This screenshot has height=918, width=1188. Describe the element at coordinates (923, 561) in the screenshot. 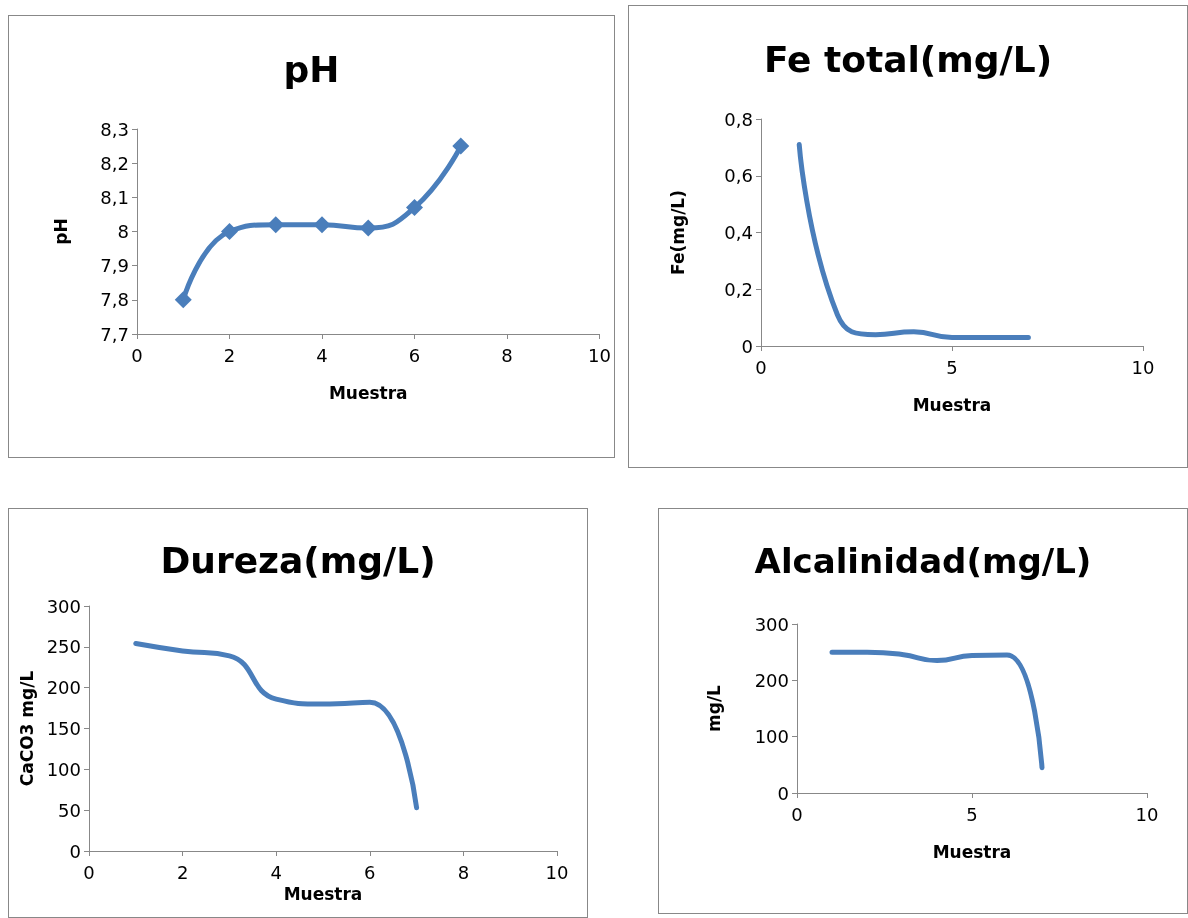

I see `chart-title: Alcalinidad(mg/L)` at that location.